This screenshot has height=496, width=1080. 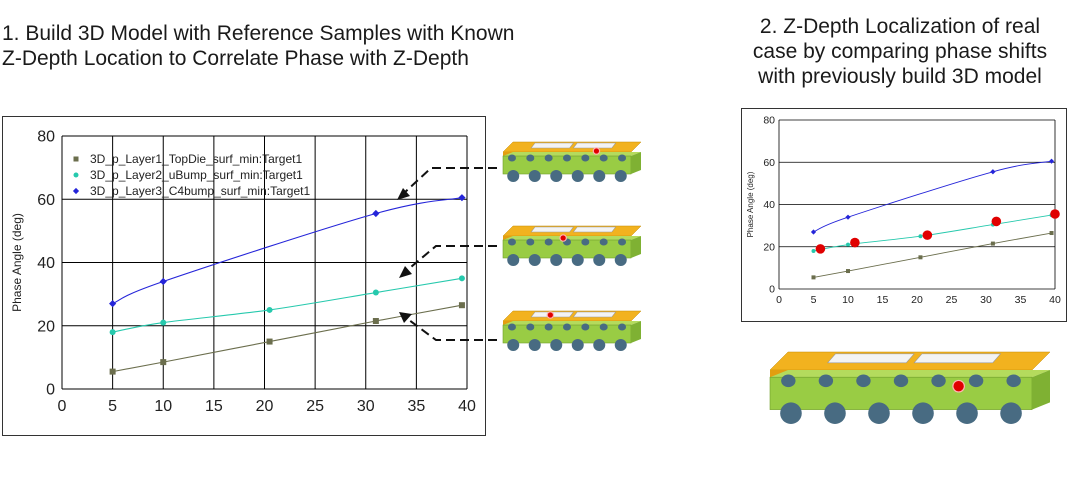 I want to click on left-chart-x-tick-label: 40, so click(x=467, y=406).